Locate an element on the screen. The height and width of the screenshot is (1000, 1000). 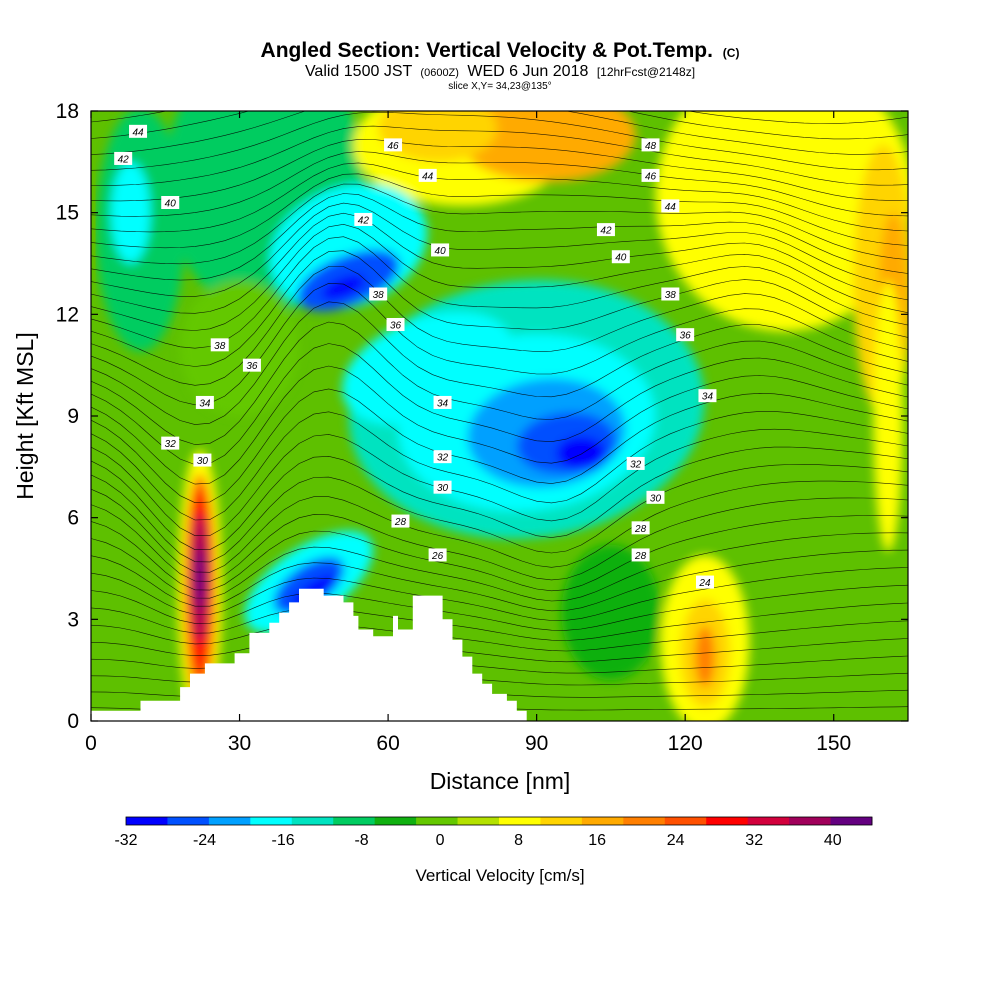
isentrope-label: 32 is located at coordinates (171, 444).